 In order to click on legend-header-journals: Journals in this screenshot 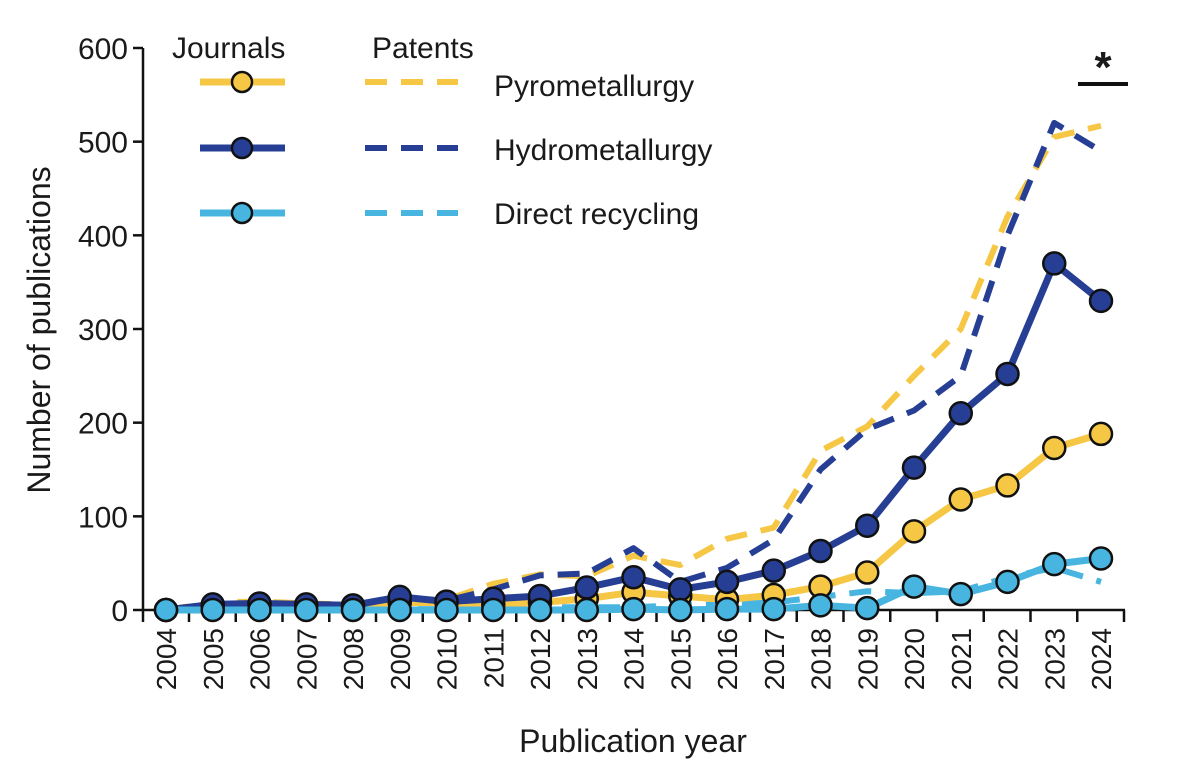, I will do `click(228, 48)`.